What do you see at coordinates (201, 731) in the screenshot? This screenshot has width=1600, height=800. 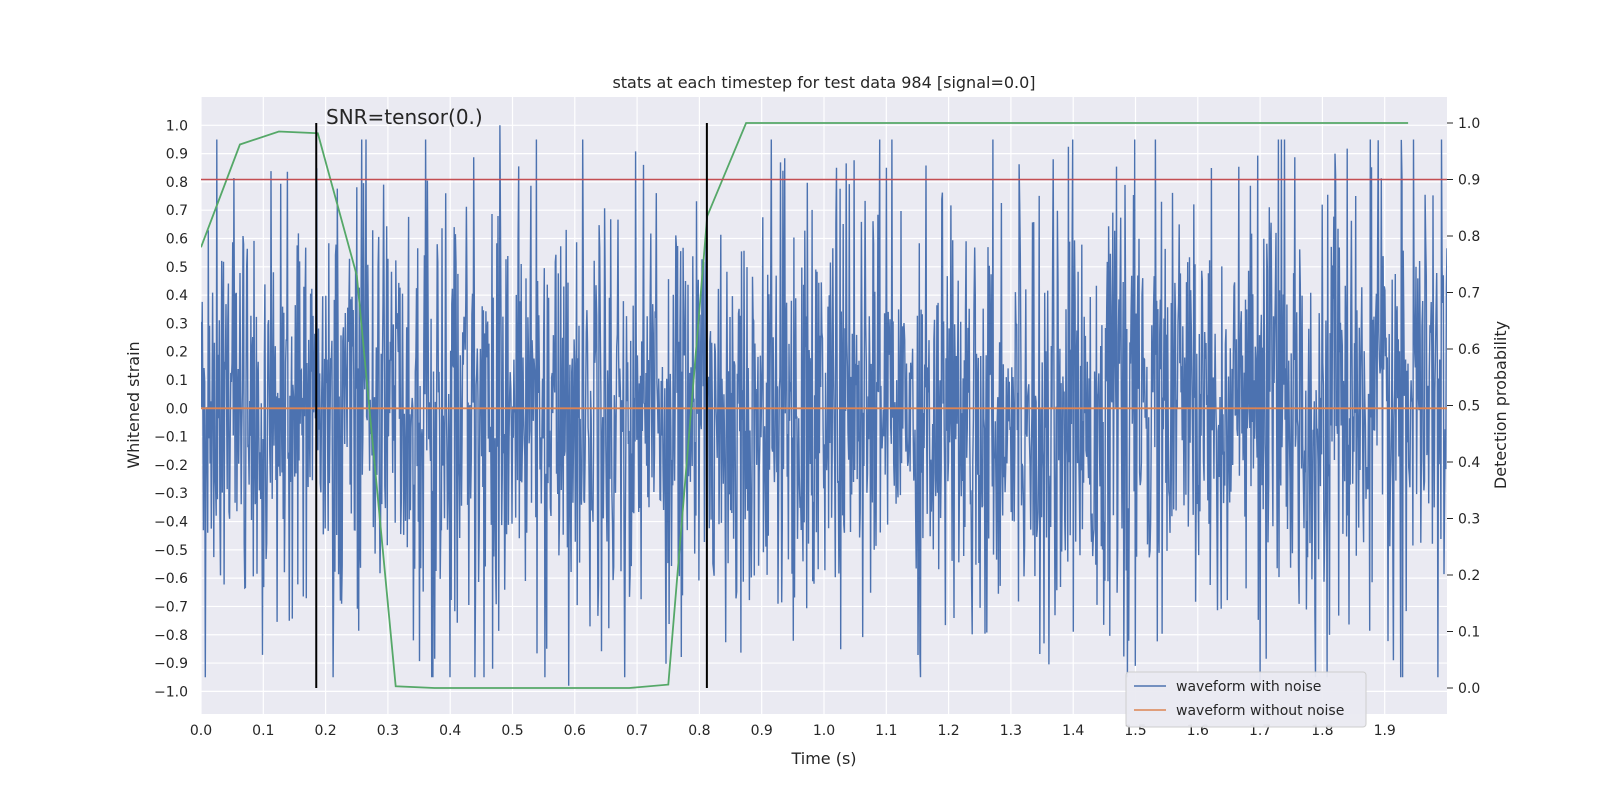 I see `x-tick-label: 0.0` at bounding box center [201, 731].